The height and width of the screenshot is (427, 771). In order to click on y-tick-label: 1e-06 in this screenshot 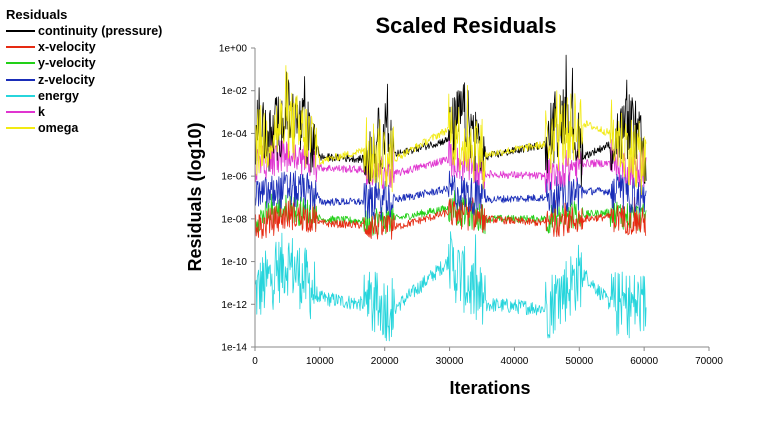, I will do `click(234, 177)`.